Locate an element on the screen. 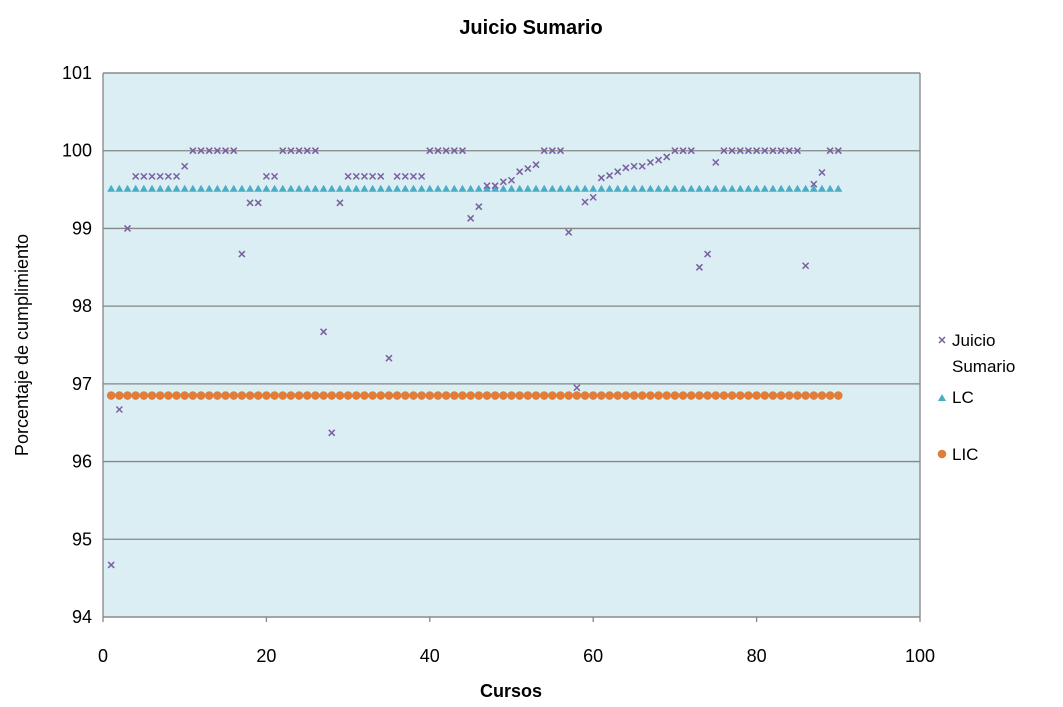  x-axis-title: Cursos is located at coordinates (511, 691).